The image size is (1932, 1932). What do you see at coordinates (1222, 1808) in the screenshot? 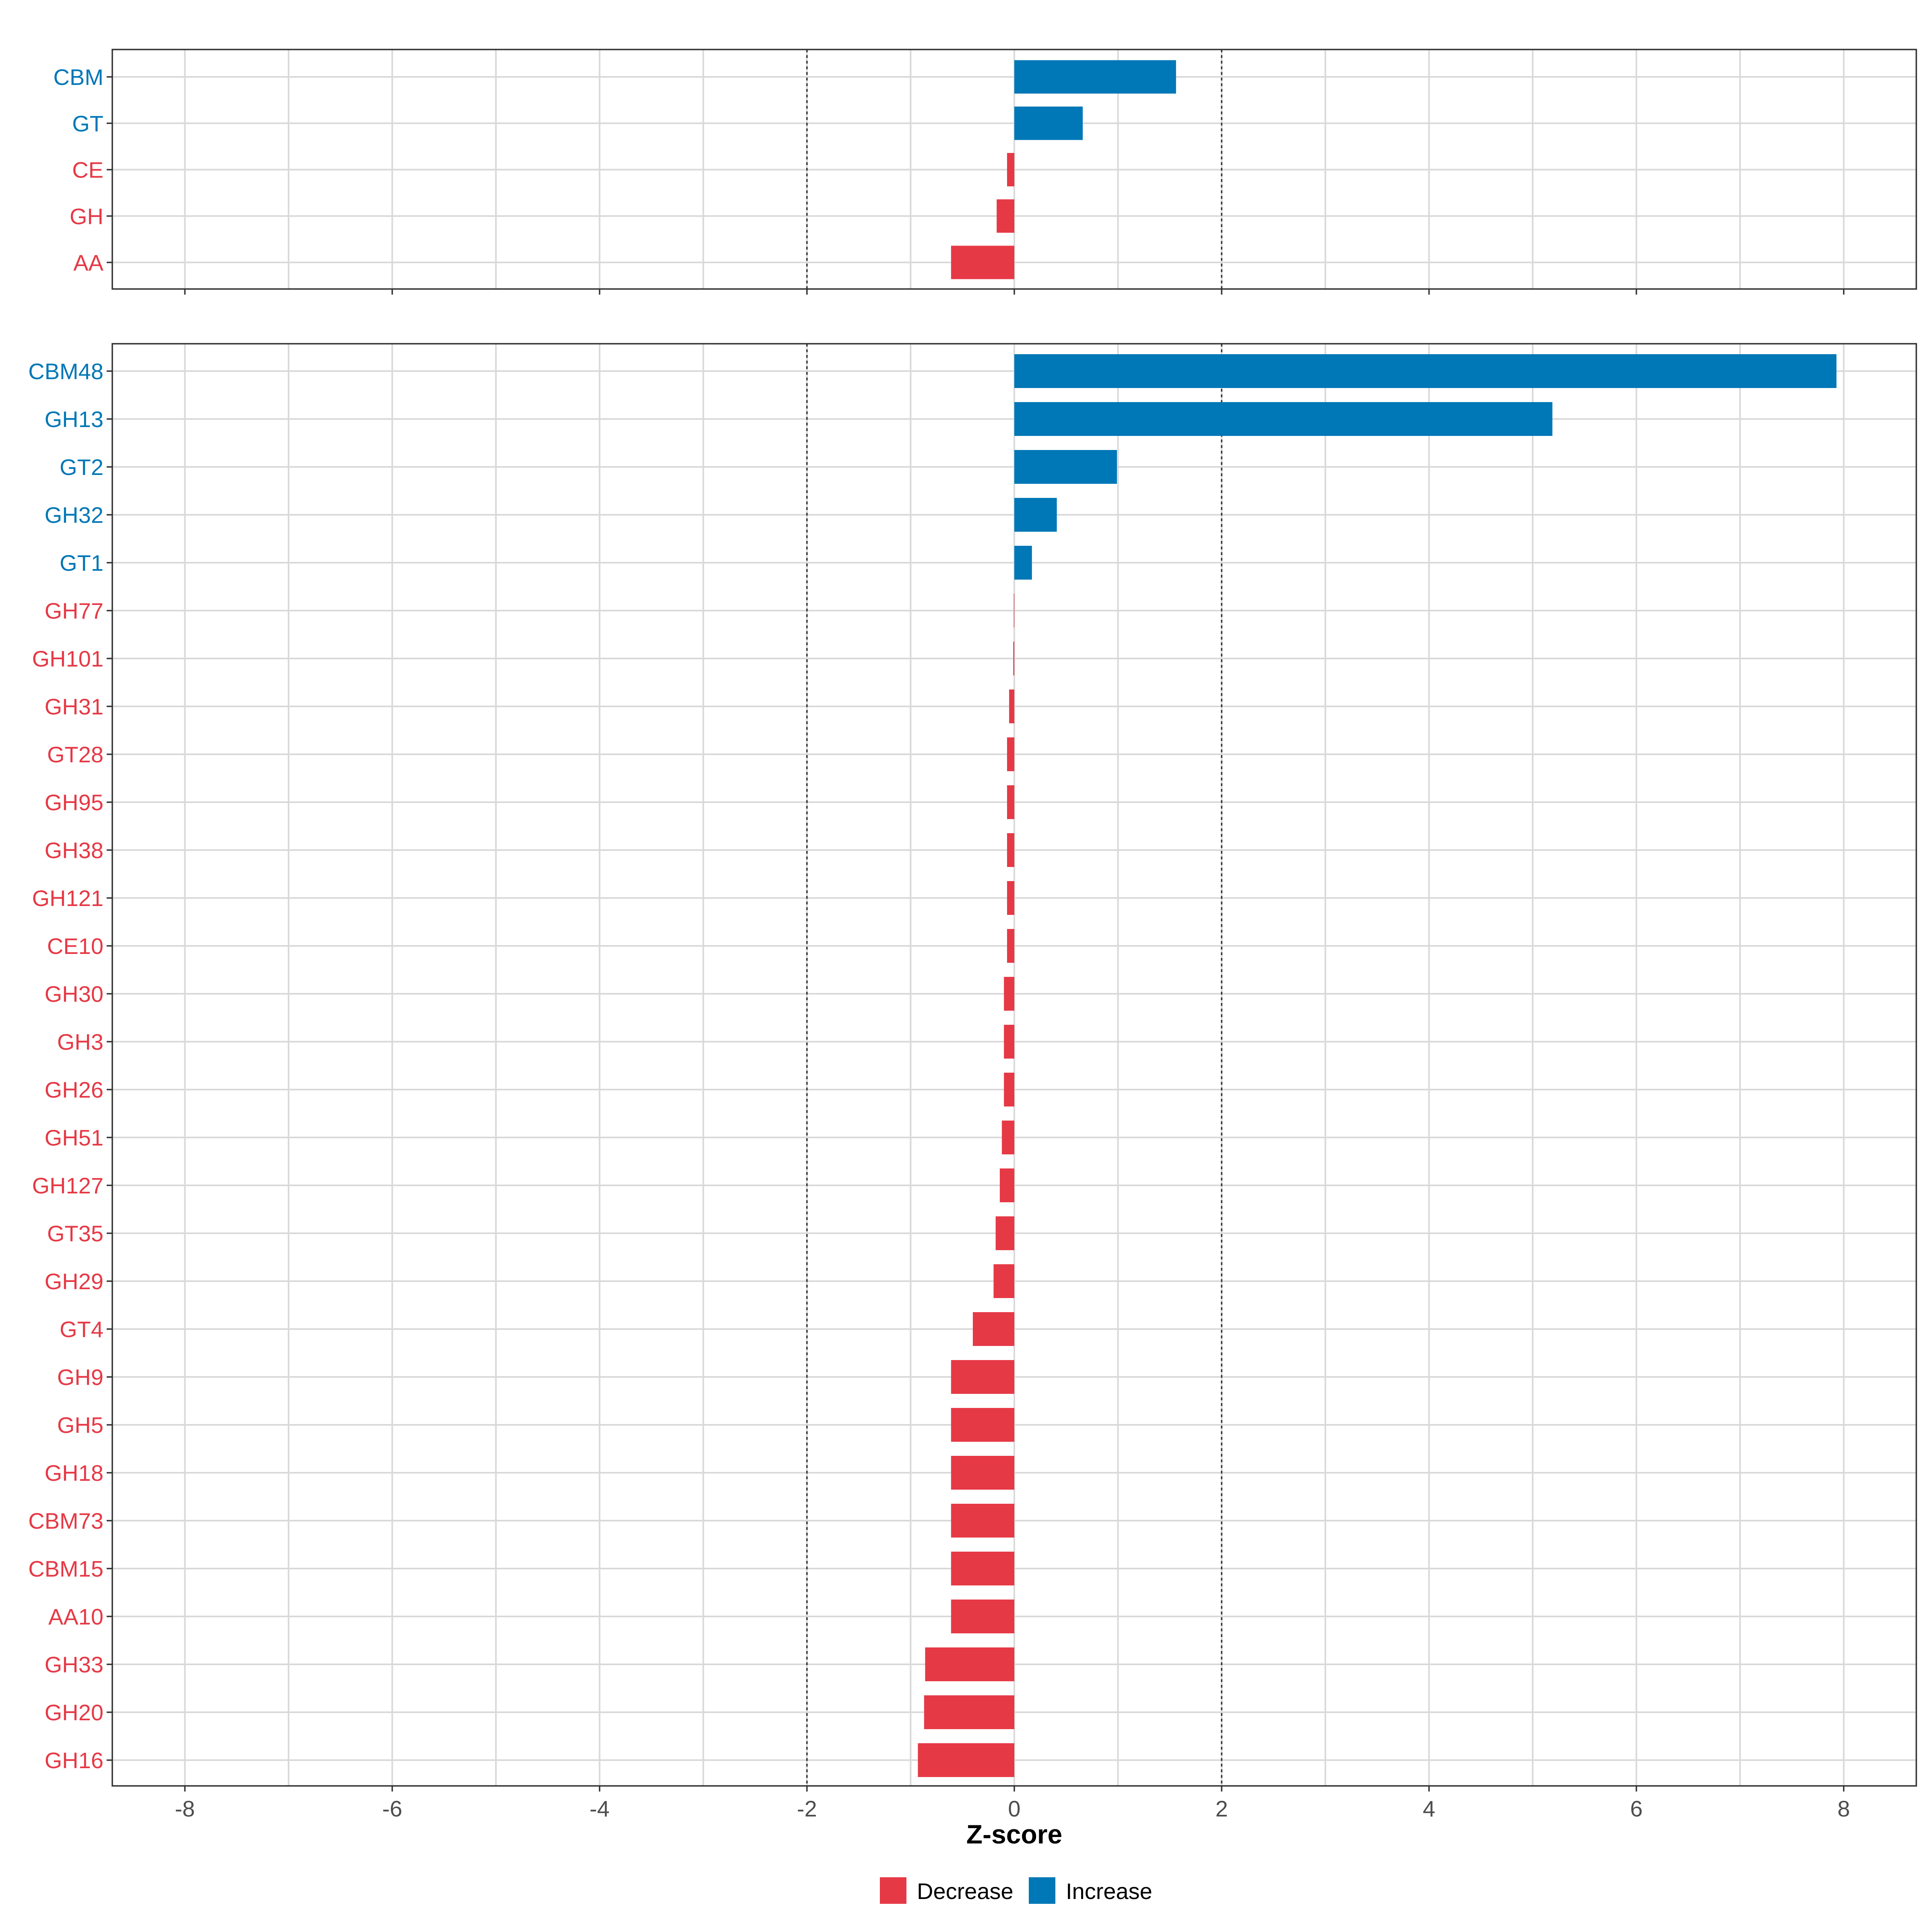
I see `x-tick-label: 2` at bounding box center [1222, 1808].